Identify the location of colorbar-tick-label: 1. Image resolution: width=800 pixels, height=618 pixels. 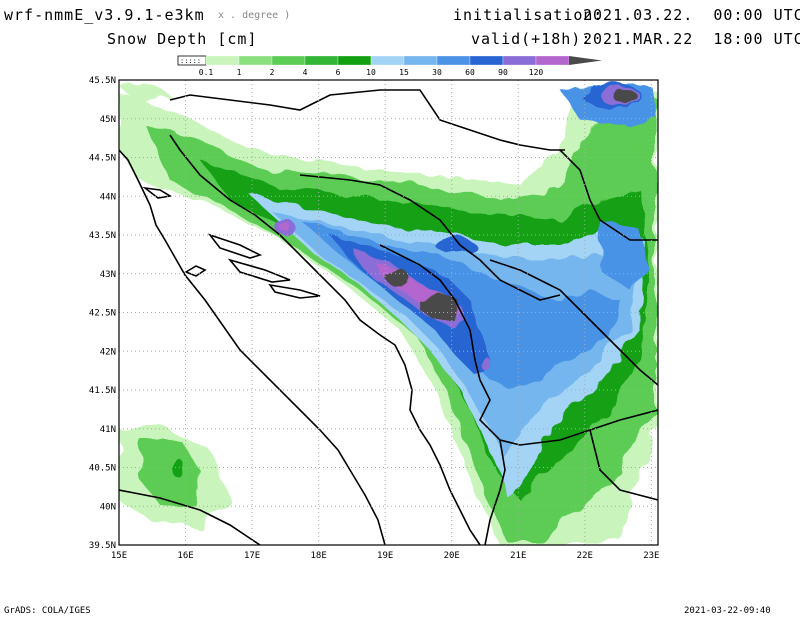
(239, 72).